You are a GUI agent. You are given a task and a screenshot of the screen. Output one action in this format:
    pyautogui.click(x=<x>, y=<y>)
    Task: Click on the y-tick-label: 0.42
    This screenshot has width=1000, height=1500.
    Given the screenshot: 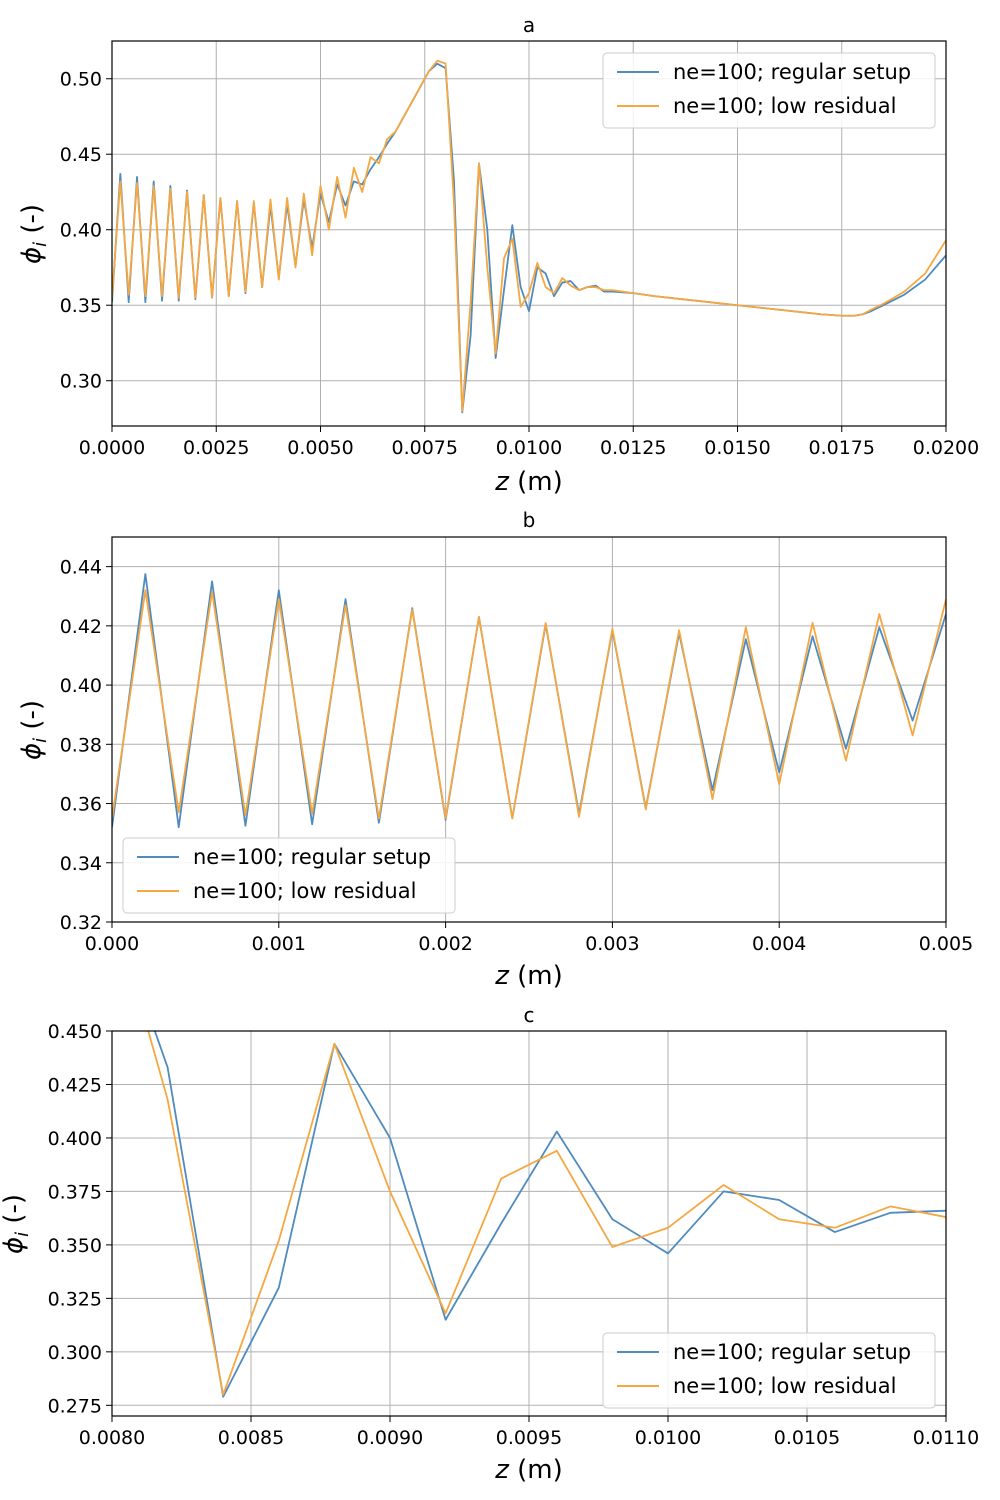 What is the action you would take?
    pyautogui.click(x=81, y=627)
    